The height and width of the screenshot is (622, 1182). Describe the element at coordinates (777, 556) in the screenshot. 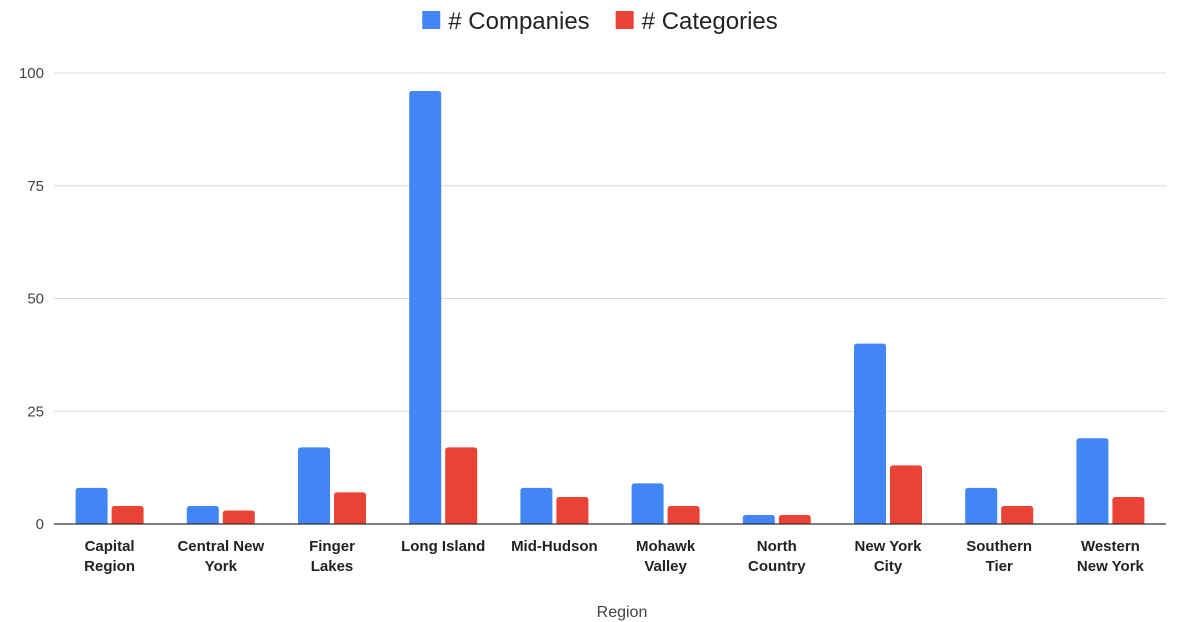

I see `x-tick-label: North Country` at that location.